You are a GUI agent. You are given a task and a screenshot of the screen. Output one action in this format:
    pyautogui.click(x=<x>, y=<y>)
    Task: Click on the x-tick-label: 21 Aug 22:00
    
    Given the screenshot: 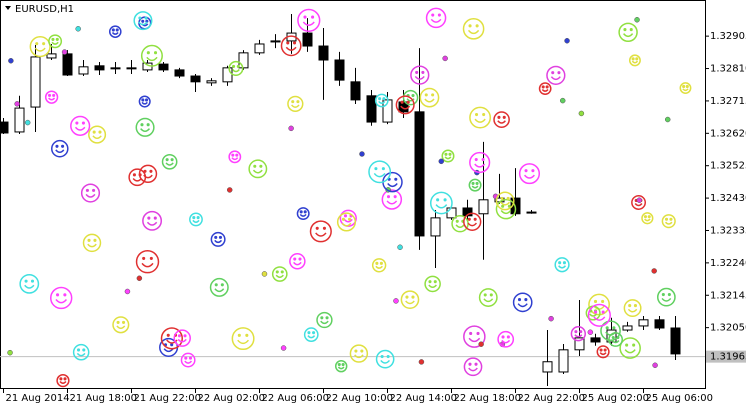 What is the action you would take?
    pyautogui.click(x=167, y=398)
    